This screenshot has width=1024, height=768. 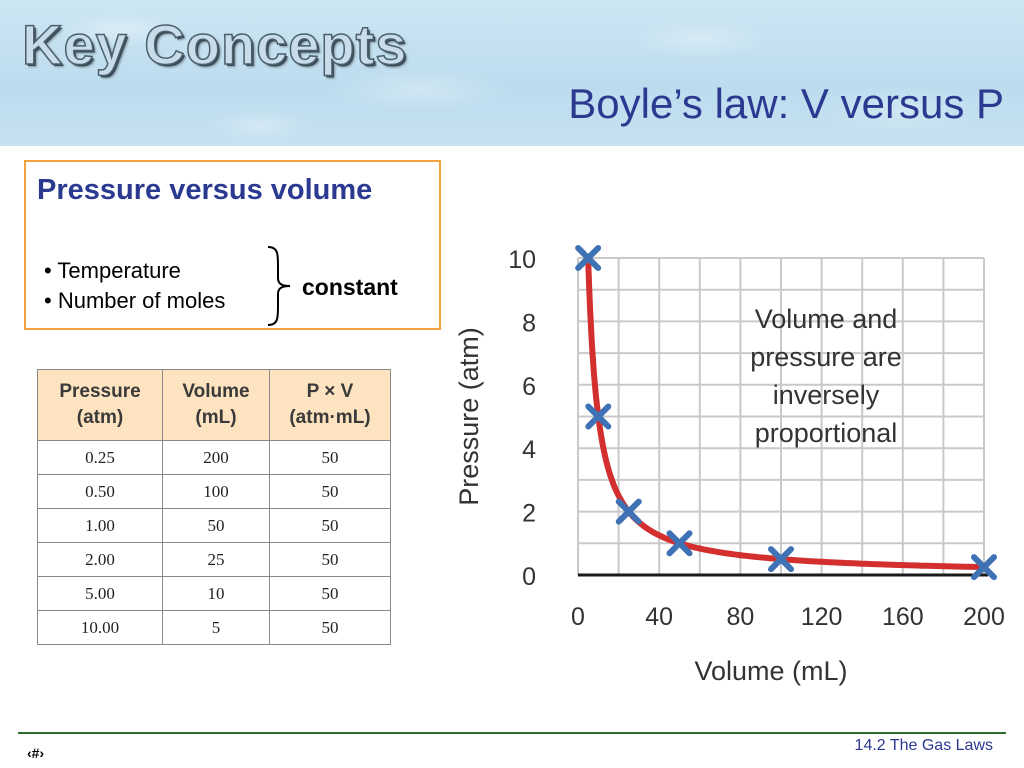 What do you see at coordinates (529, 450) in the screenshot?
I see `y-tick-label: 4` at bounding box center [529, 450].